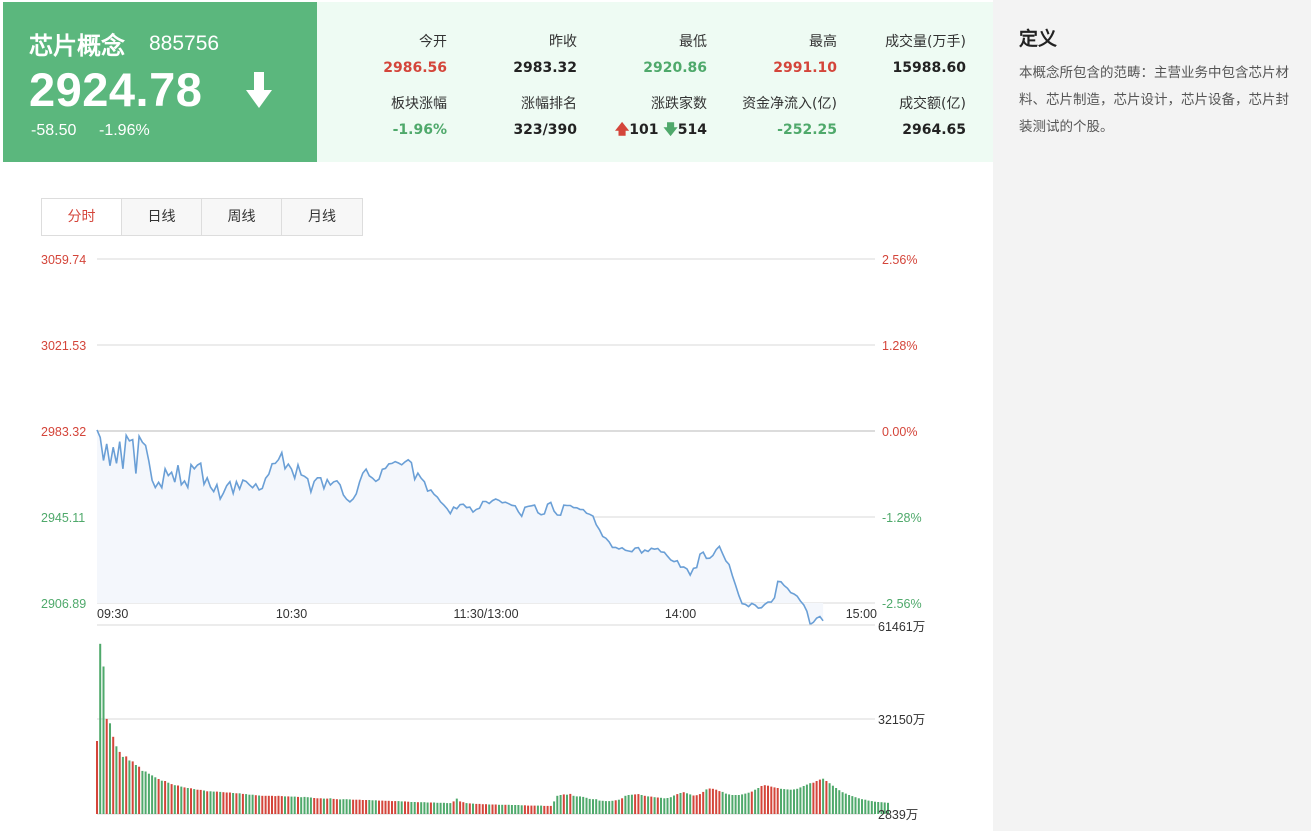  I want to click on stat-label: 成交量(万手), so click(925, 42).